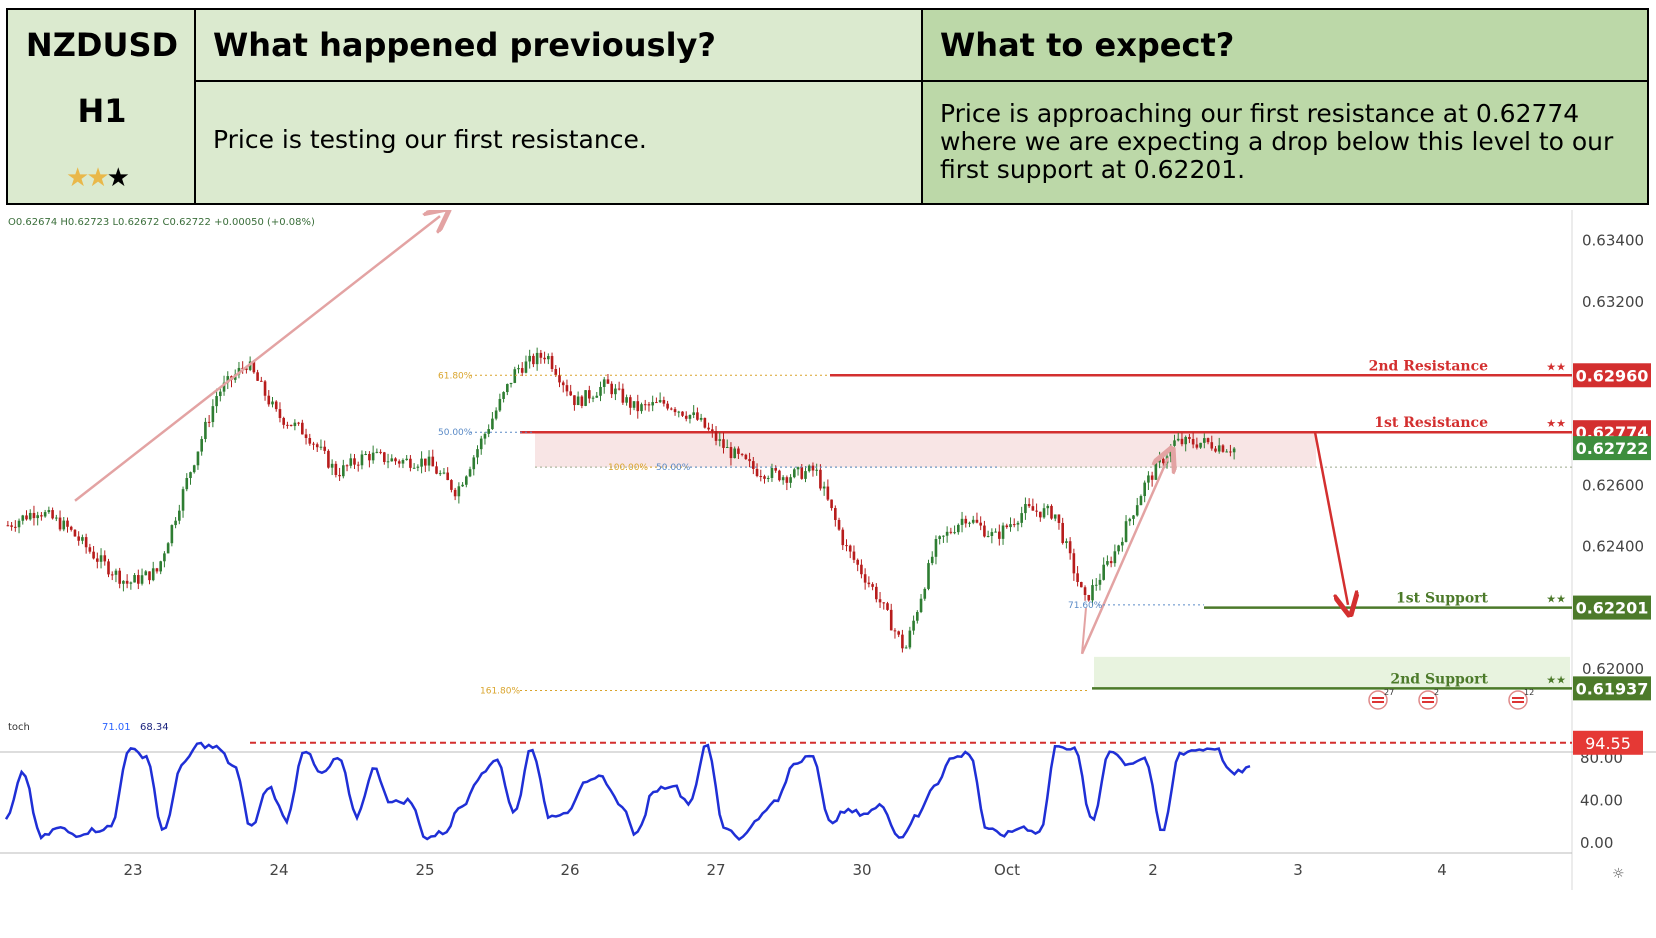 Image resolution: width=1656 pixels, height=938 pixels. What do you see at coordinates (1436, 692) in the screenshot?
I see `event-count: 2` at bounding box center [1436, 692].